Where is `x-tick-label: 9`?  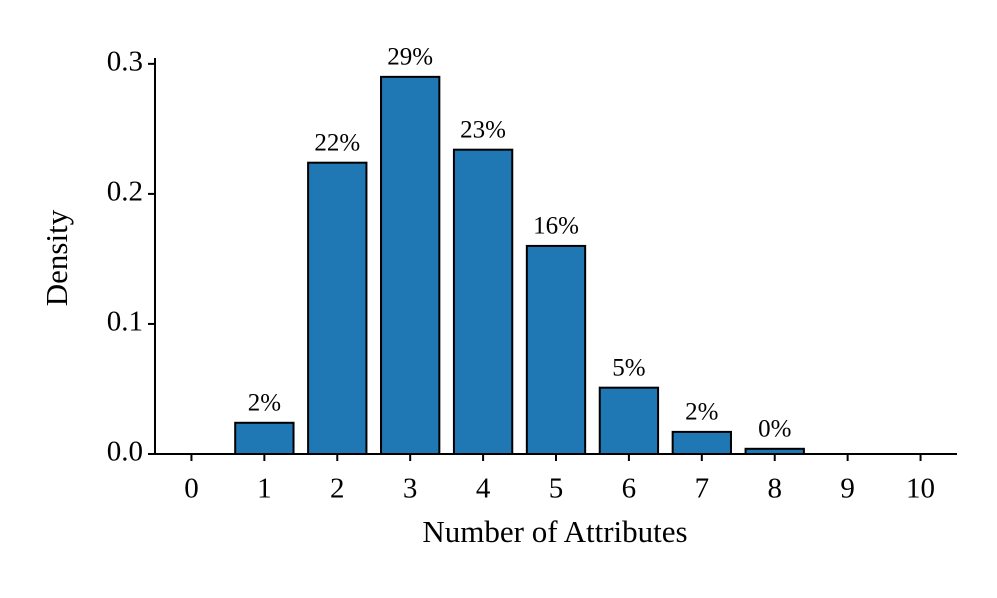 x-tick-label: 9 is located at coordinates (847, 489).